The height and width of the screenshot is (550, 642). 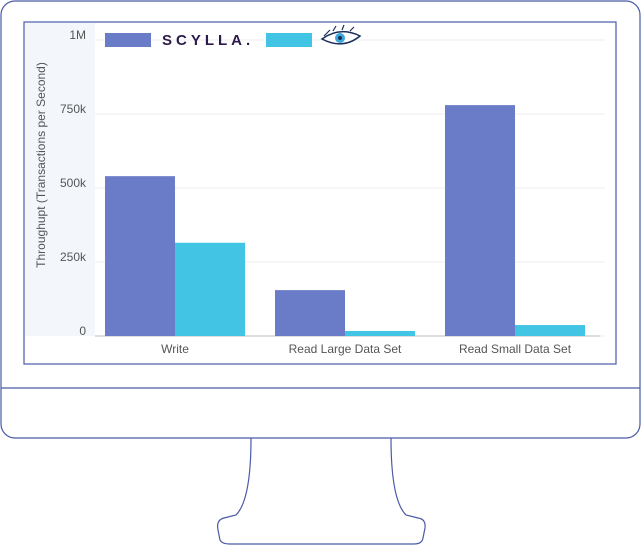 What do you see at coordinates (82, 331) in the screenshot?
I see `y-tick-label: 0` at bounding box center [82, 331].